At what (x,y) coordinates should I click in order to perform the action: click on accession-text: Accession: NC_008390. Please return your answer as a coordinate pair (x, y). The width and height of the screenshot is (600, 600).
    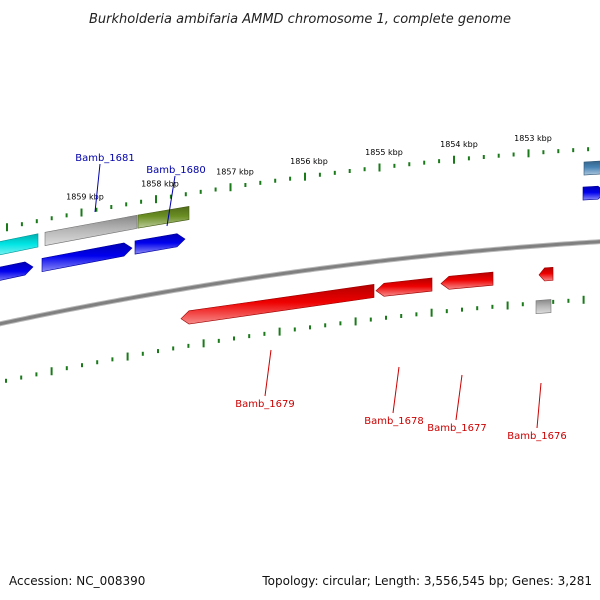
    Looking at the image, I should click on (77, 581).